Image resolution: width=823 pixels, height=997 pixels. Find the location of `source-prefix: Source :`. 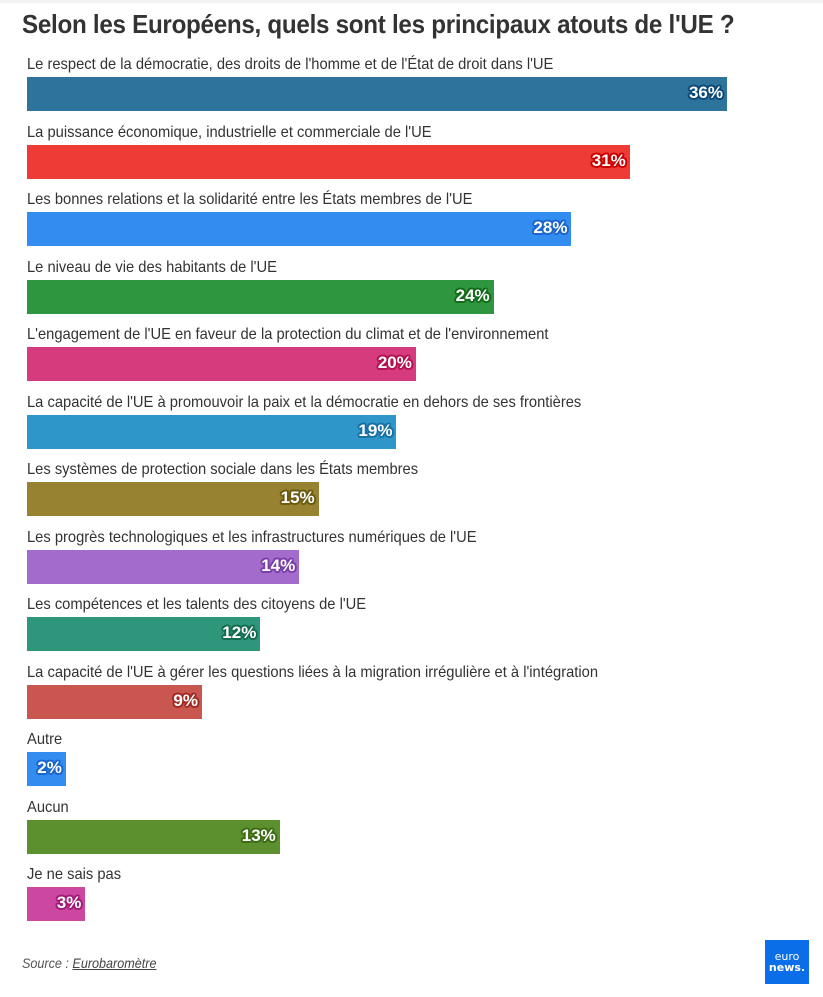

source-prefix: Source : is located at coordinates (47, 963).